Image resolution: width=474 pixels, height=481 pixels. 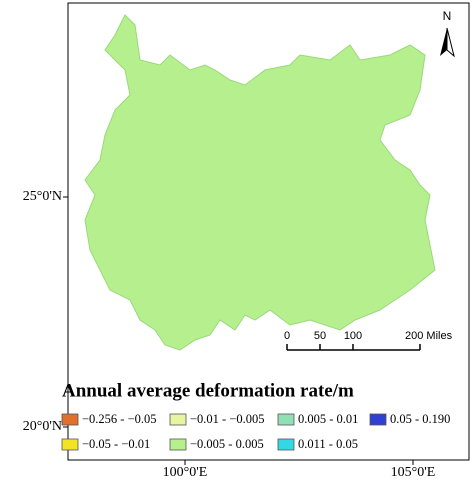 I want to click on legend-label: −0.005 - 0.005, so click(x=227, y=444).